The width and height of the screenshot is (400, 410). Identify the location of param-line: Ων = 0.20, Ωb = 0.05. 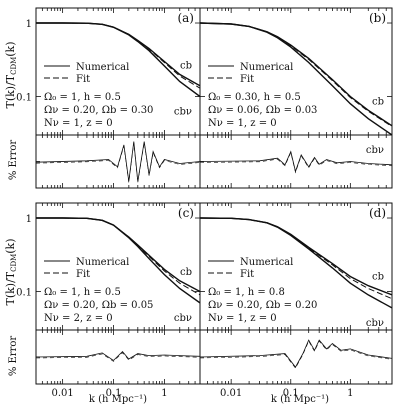
(98, 305).